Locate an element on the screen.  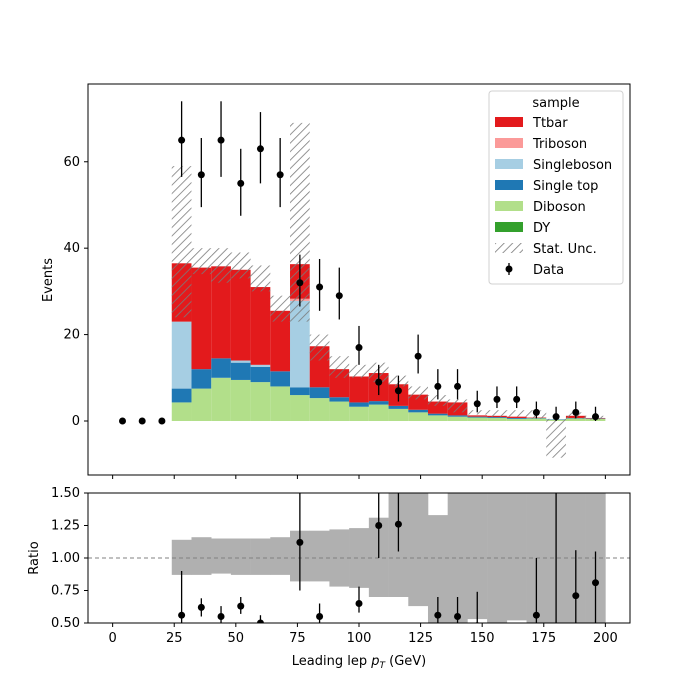
ratio-y-ticks: 0.50 0.75 1.00 1.25 1.50 is located at coordinates (69, 558).